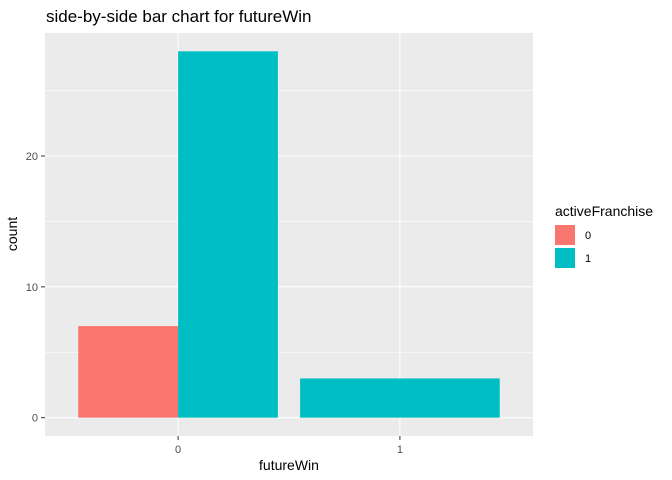  Describe the element at coordinates (588, 259) in the screenshot. I see `legend-label: 1` at that location.